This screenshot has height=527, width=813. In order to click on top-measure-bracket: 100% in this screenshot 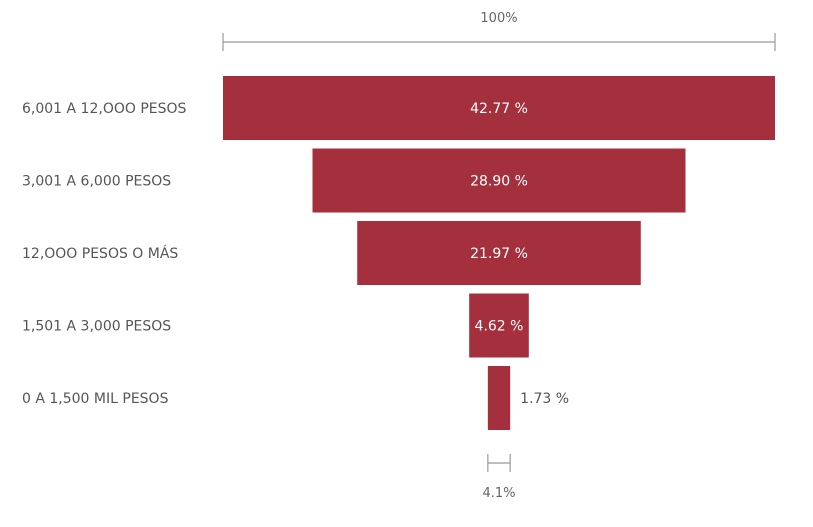, I will do `click(499, 31)`.